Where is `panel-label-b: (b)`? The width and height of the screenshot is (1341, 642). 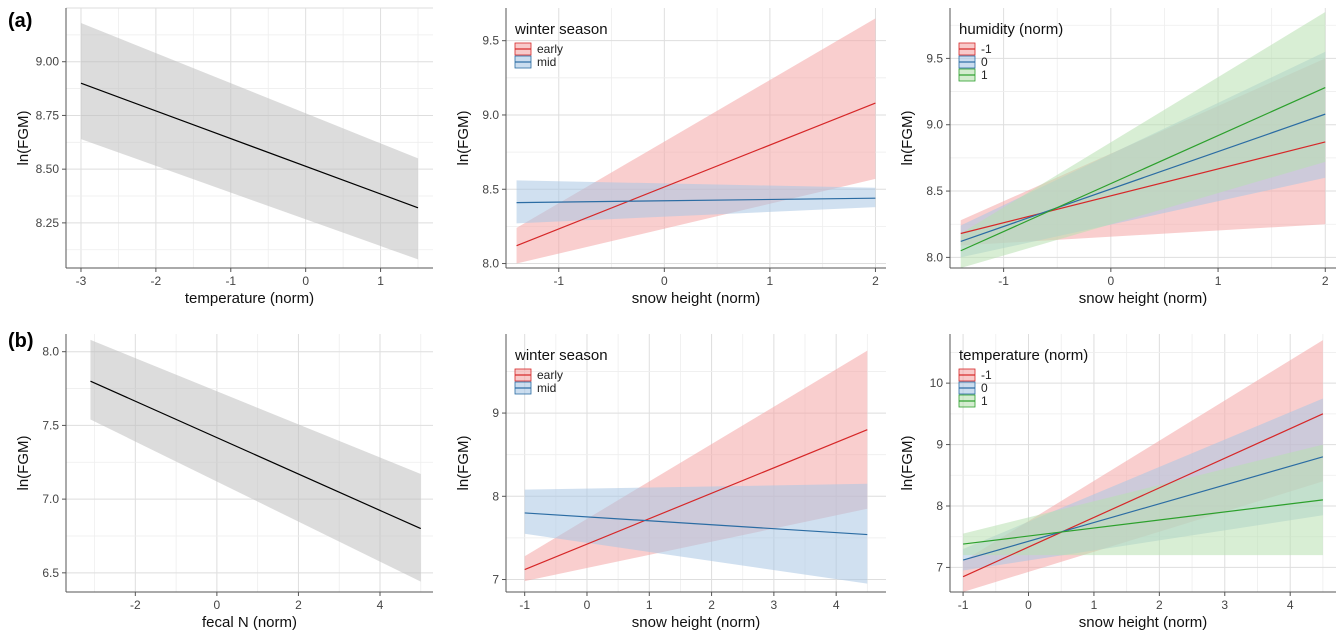
panel-label-b: (b) is located at coordinates (21, 341).